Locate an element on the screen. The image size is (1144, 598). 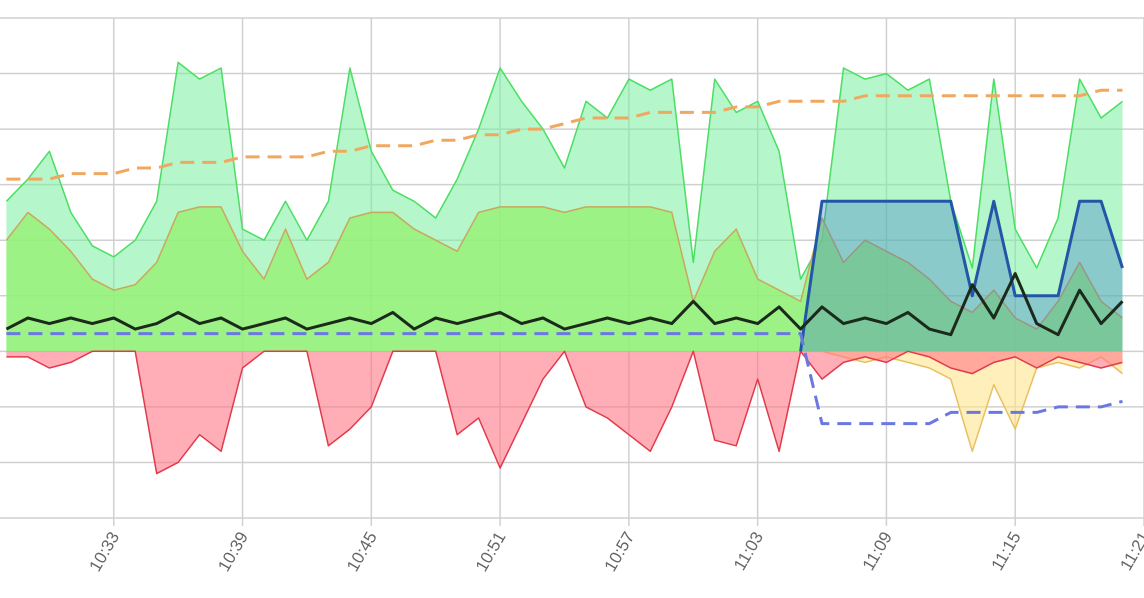
x-tick-label: 11:03 is located at coordinates (748, 551).